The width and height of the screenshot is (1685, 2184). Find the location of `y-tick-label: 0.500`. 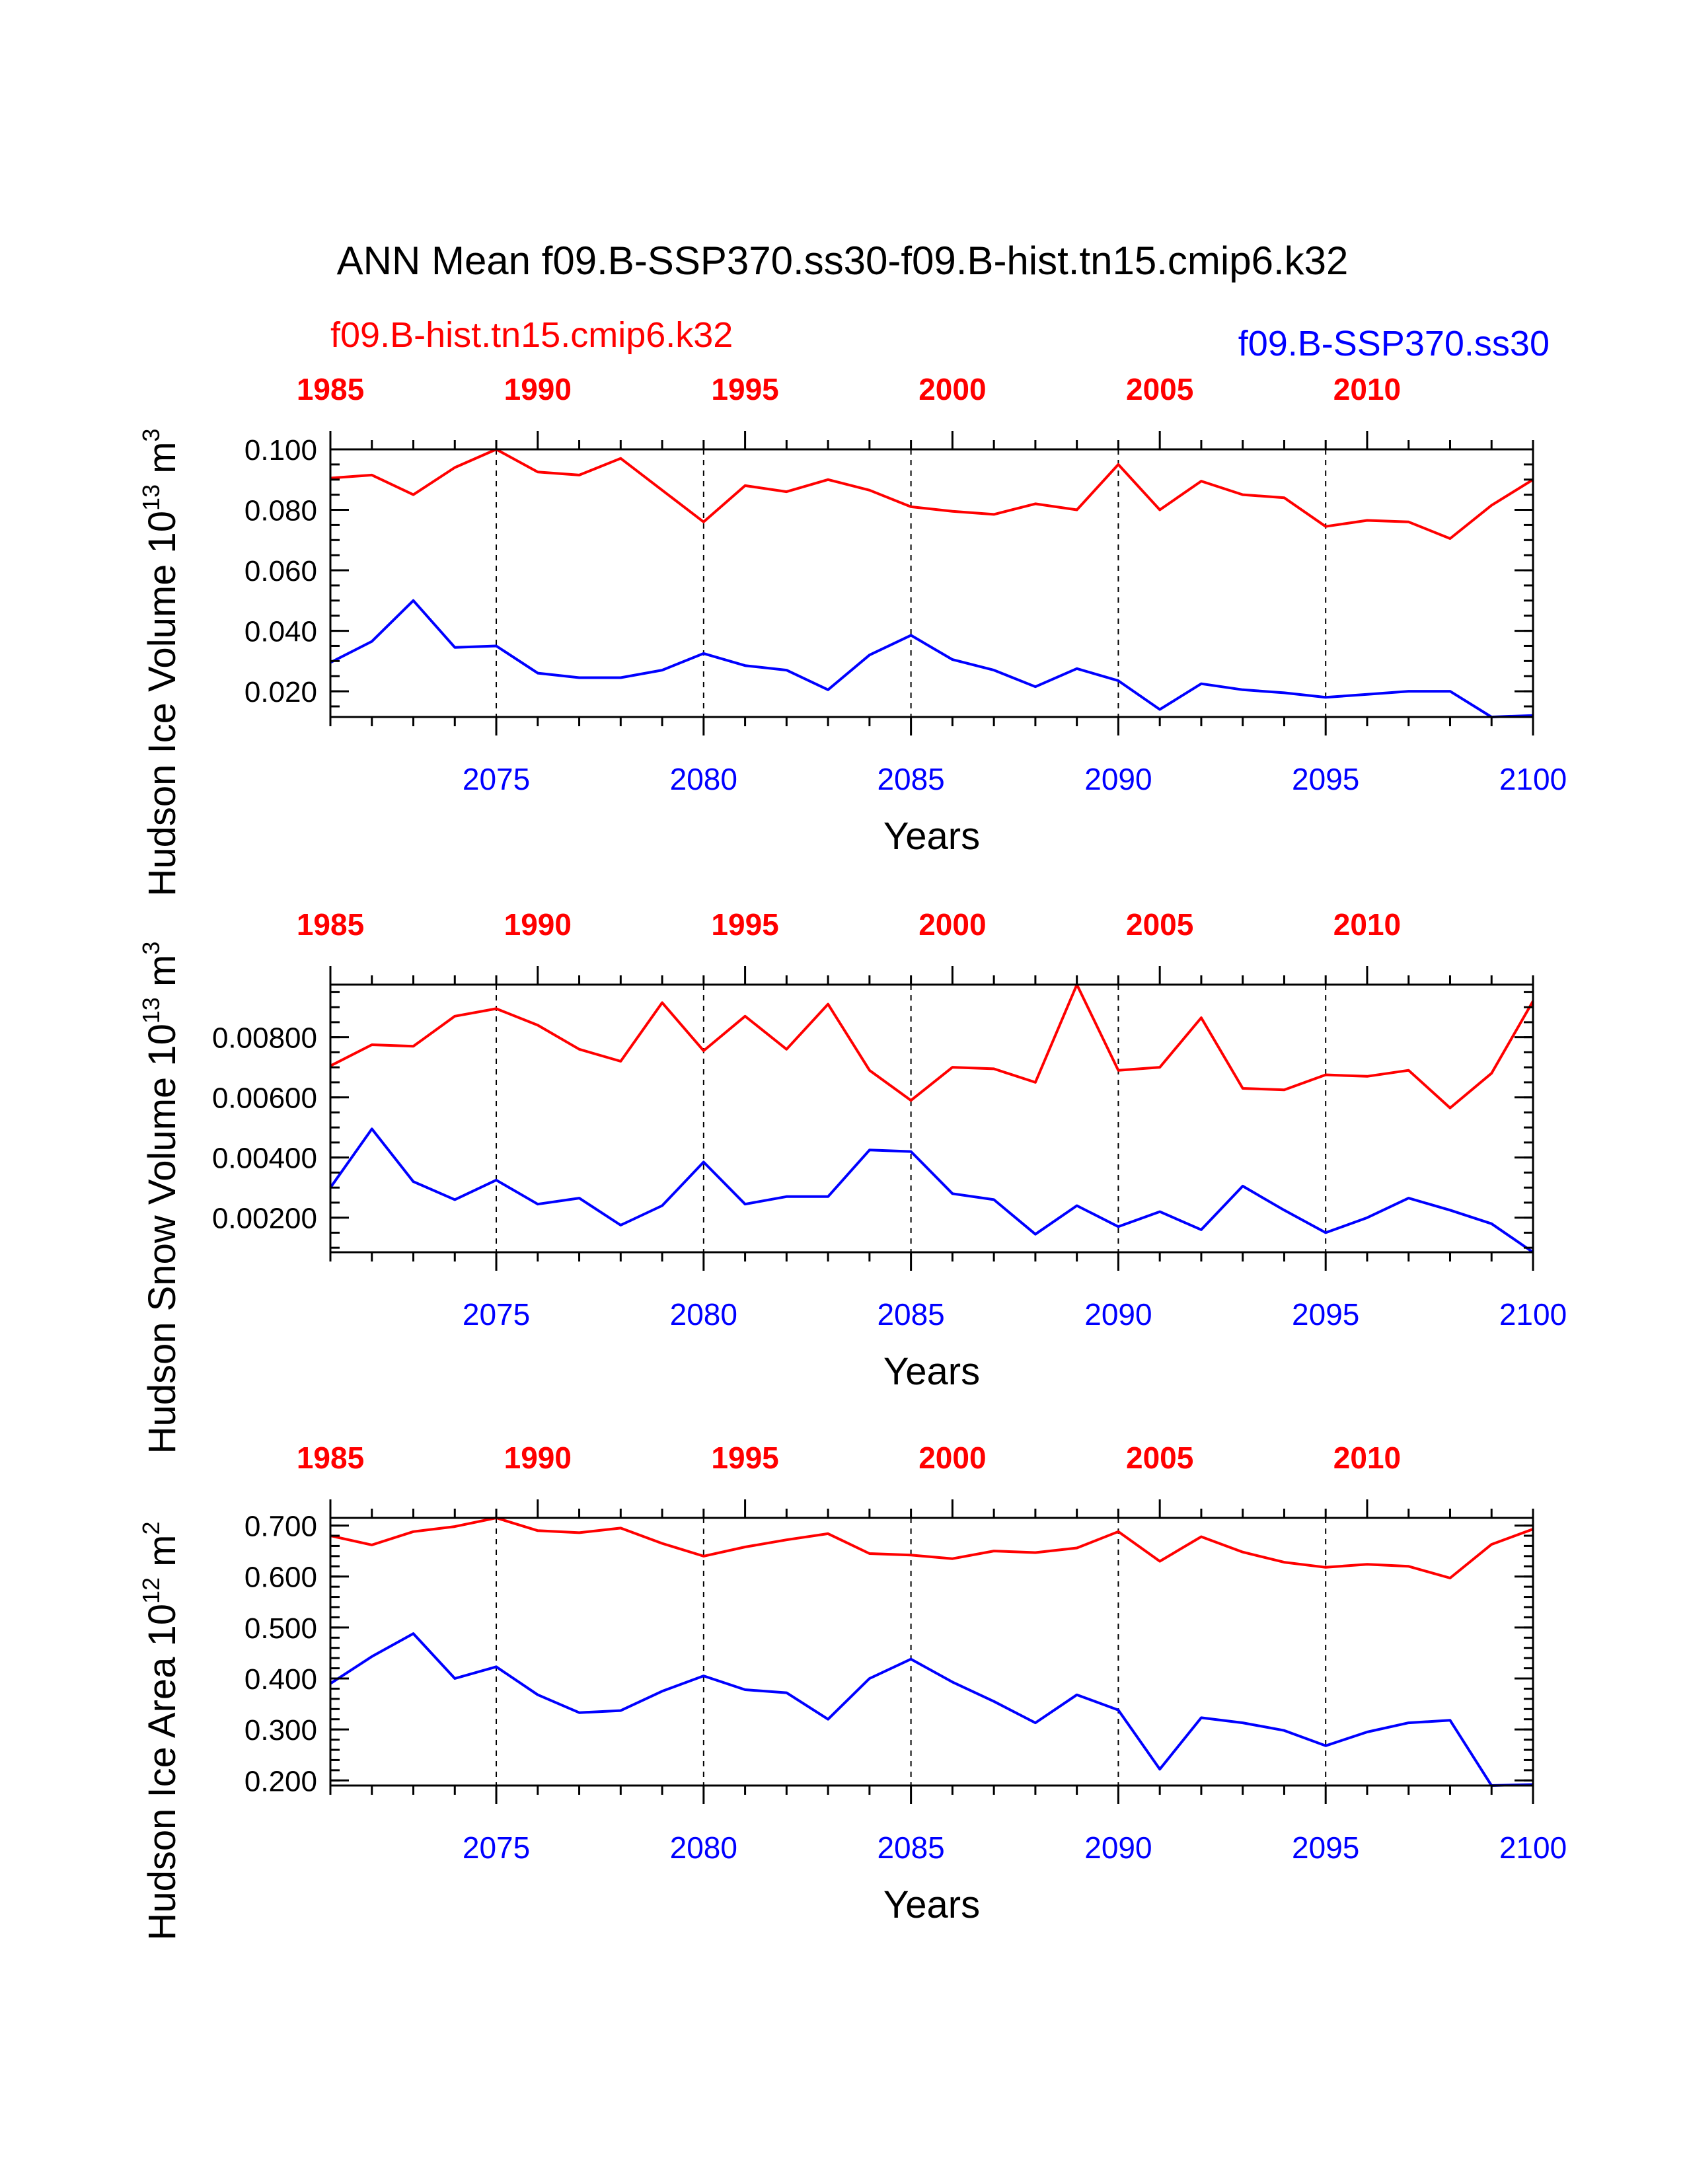

y-tick-label: 0.500 is located at coordinates (280, 1628).